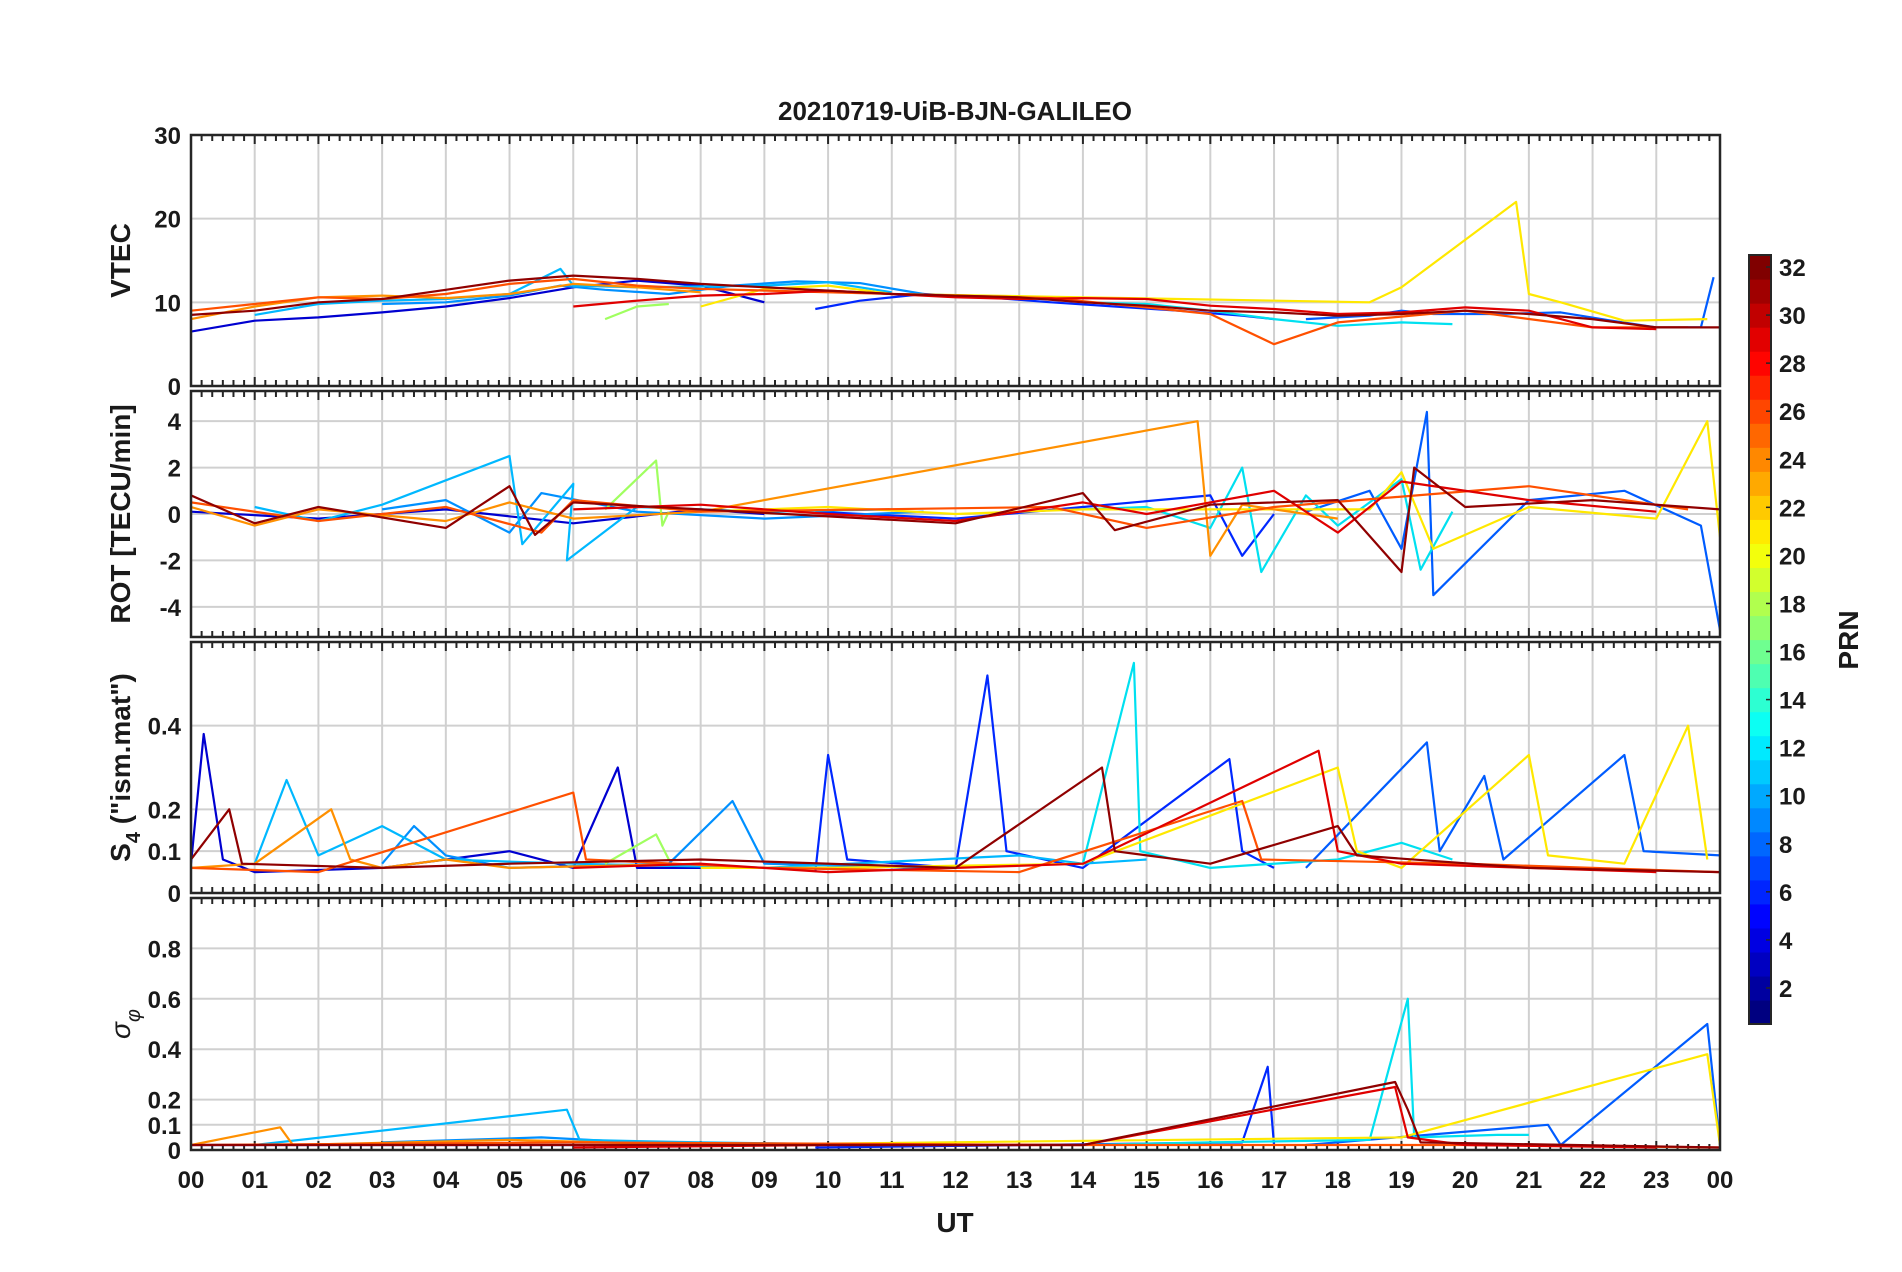 This screenshot has height=1272, width=1902. Describe the element at coordinates (1401, 1180) in the screenshot. I see `x-tick-label: 19` at that location.